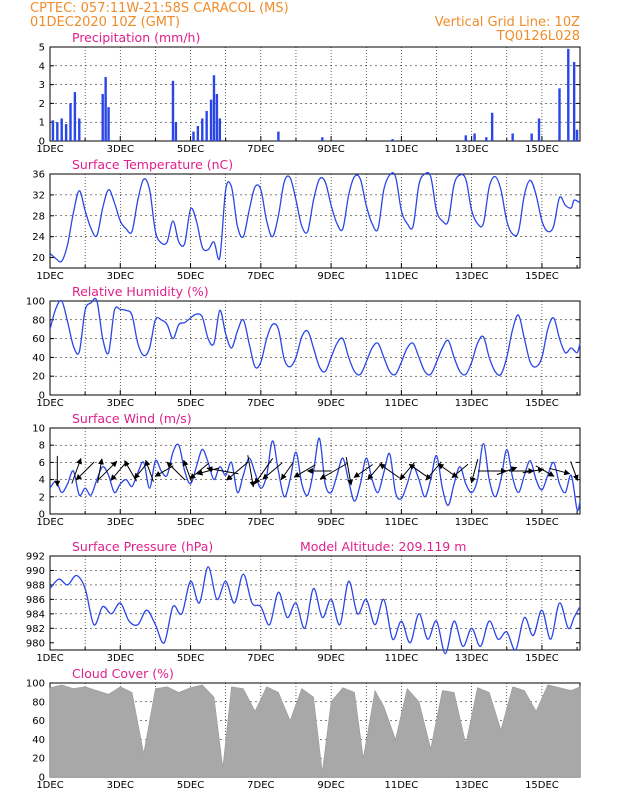 This screenshot has height=800, width=618. Describe the element at coordinates (190, 149) in the screenshot. I see `precip-xtick-label: 5DEC` at that location.